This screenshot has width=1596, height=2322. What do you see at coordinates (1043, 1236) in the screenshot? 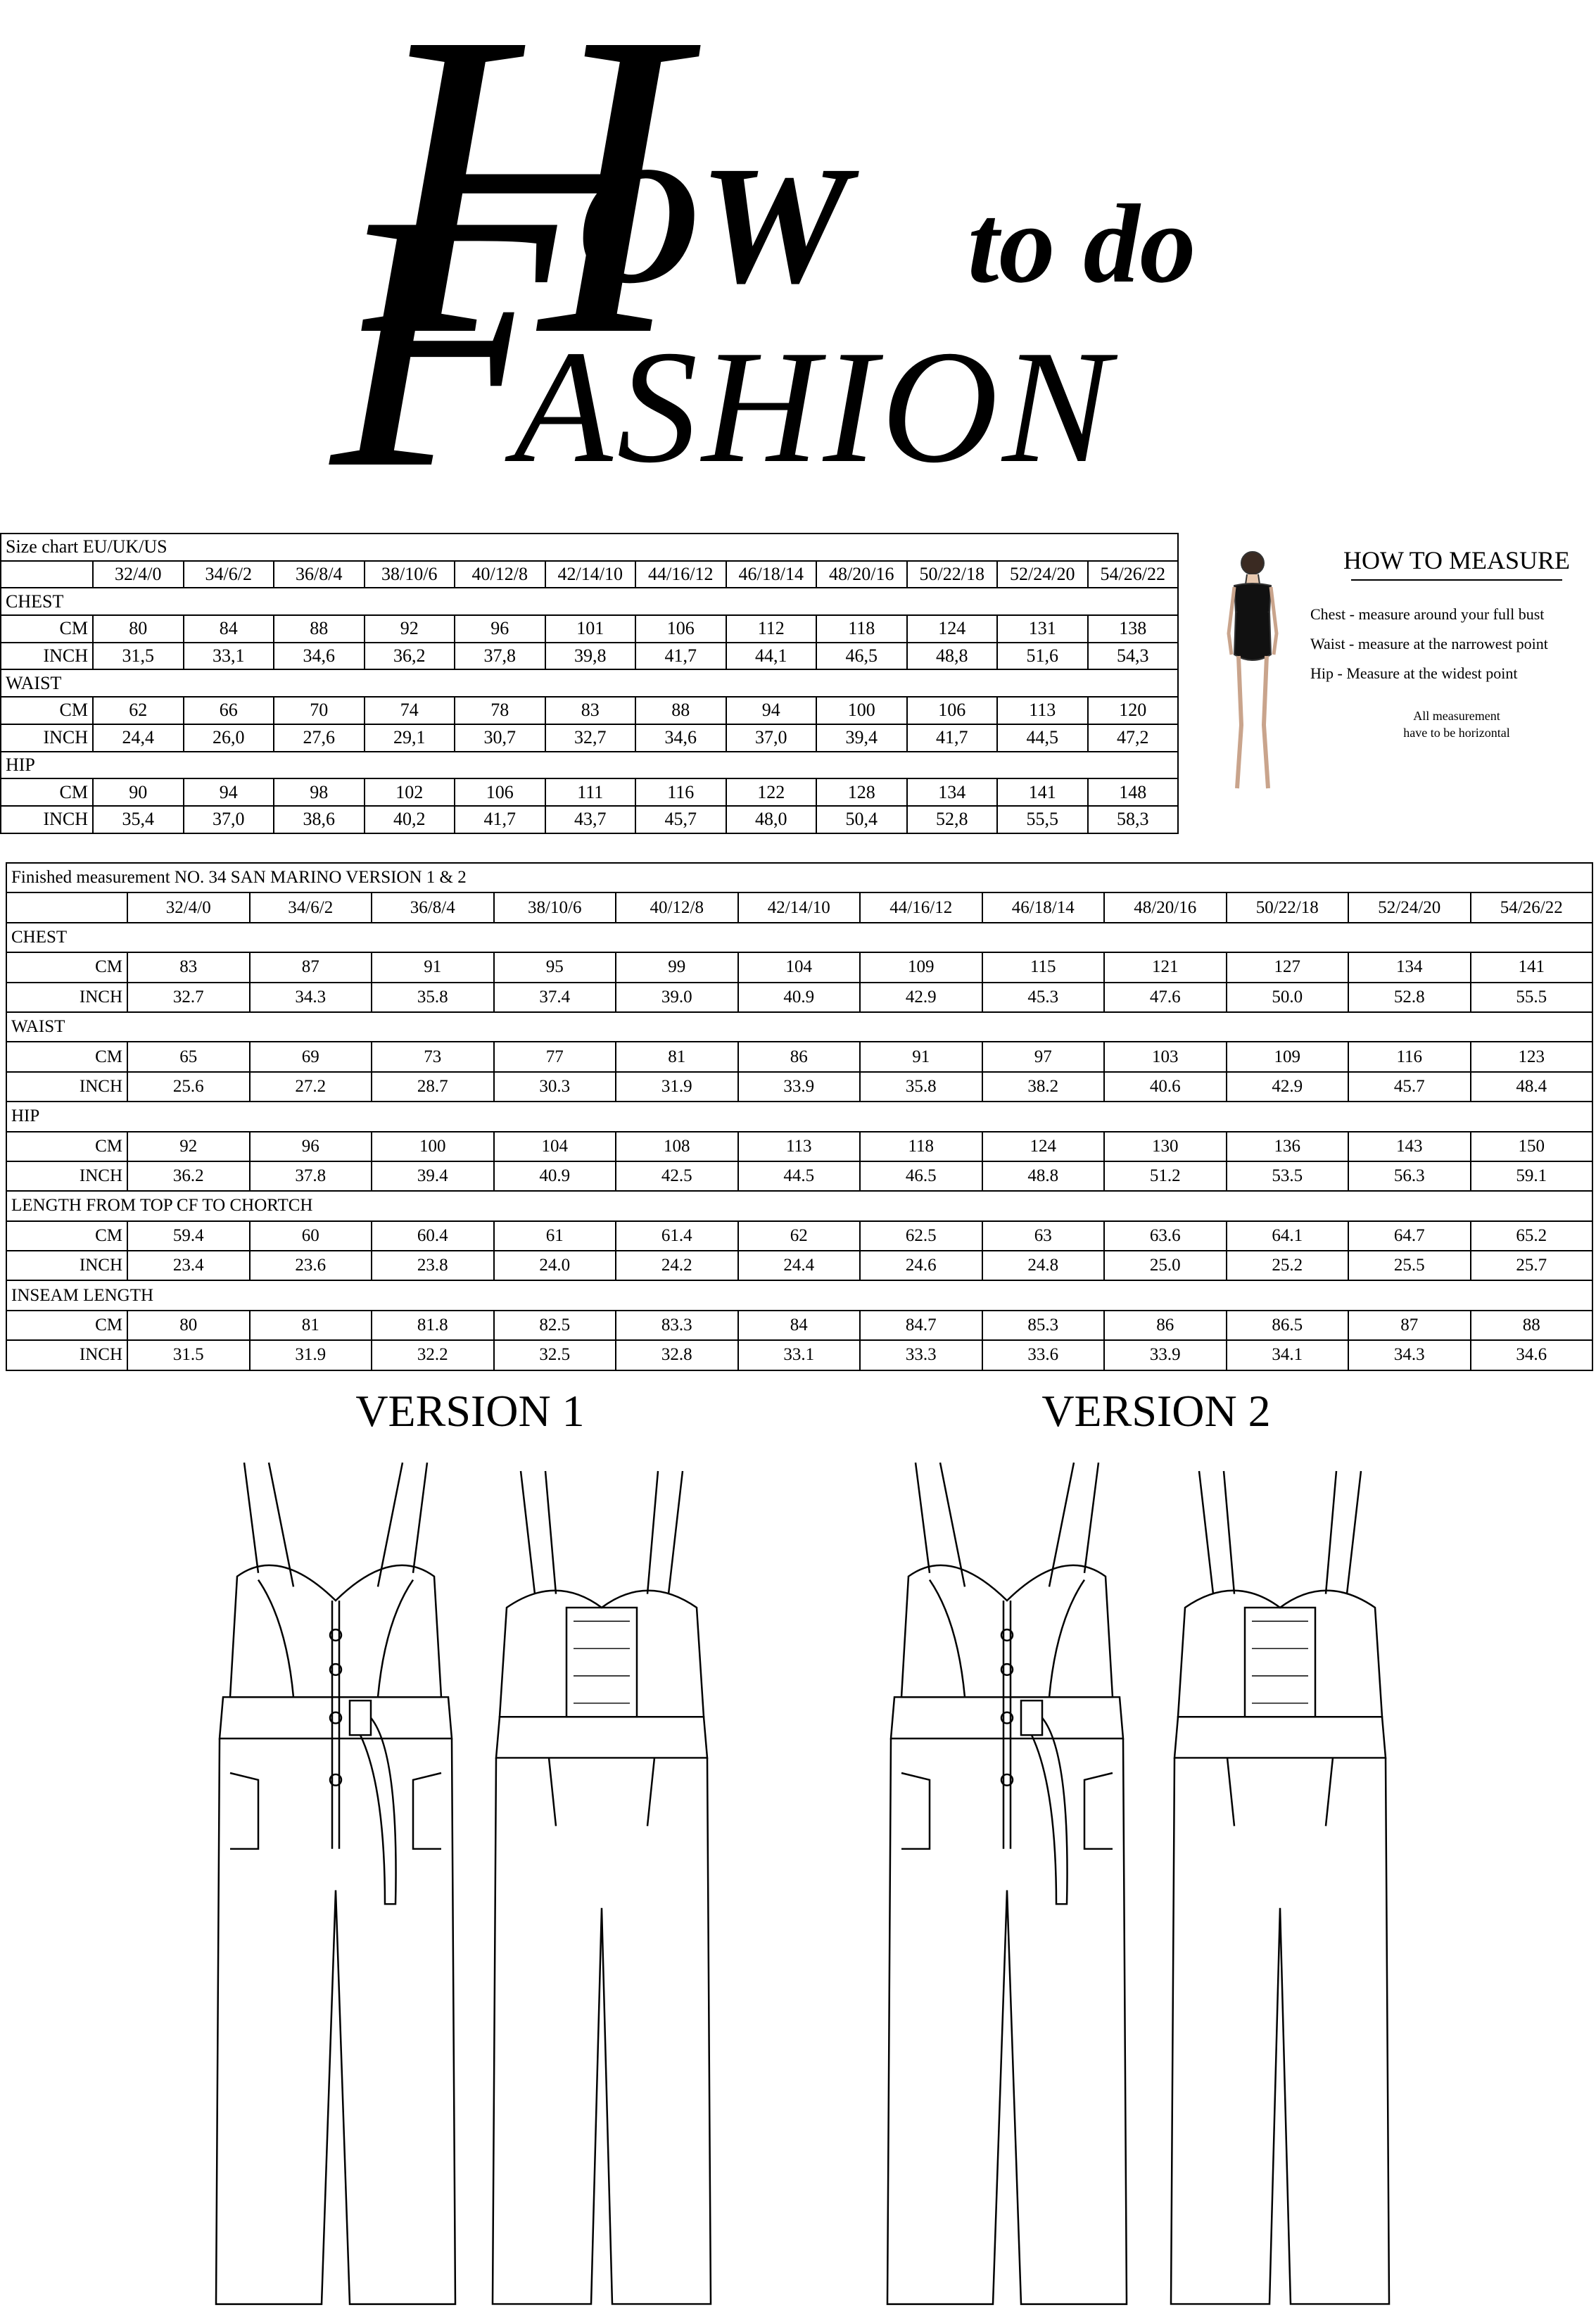
I see `value-cell: 63` at bounding box center [1043, 1236].